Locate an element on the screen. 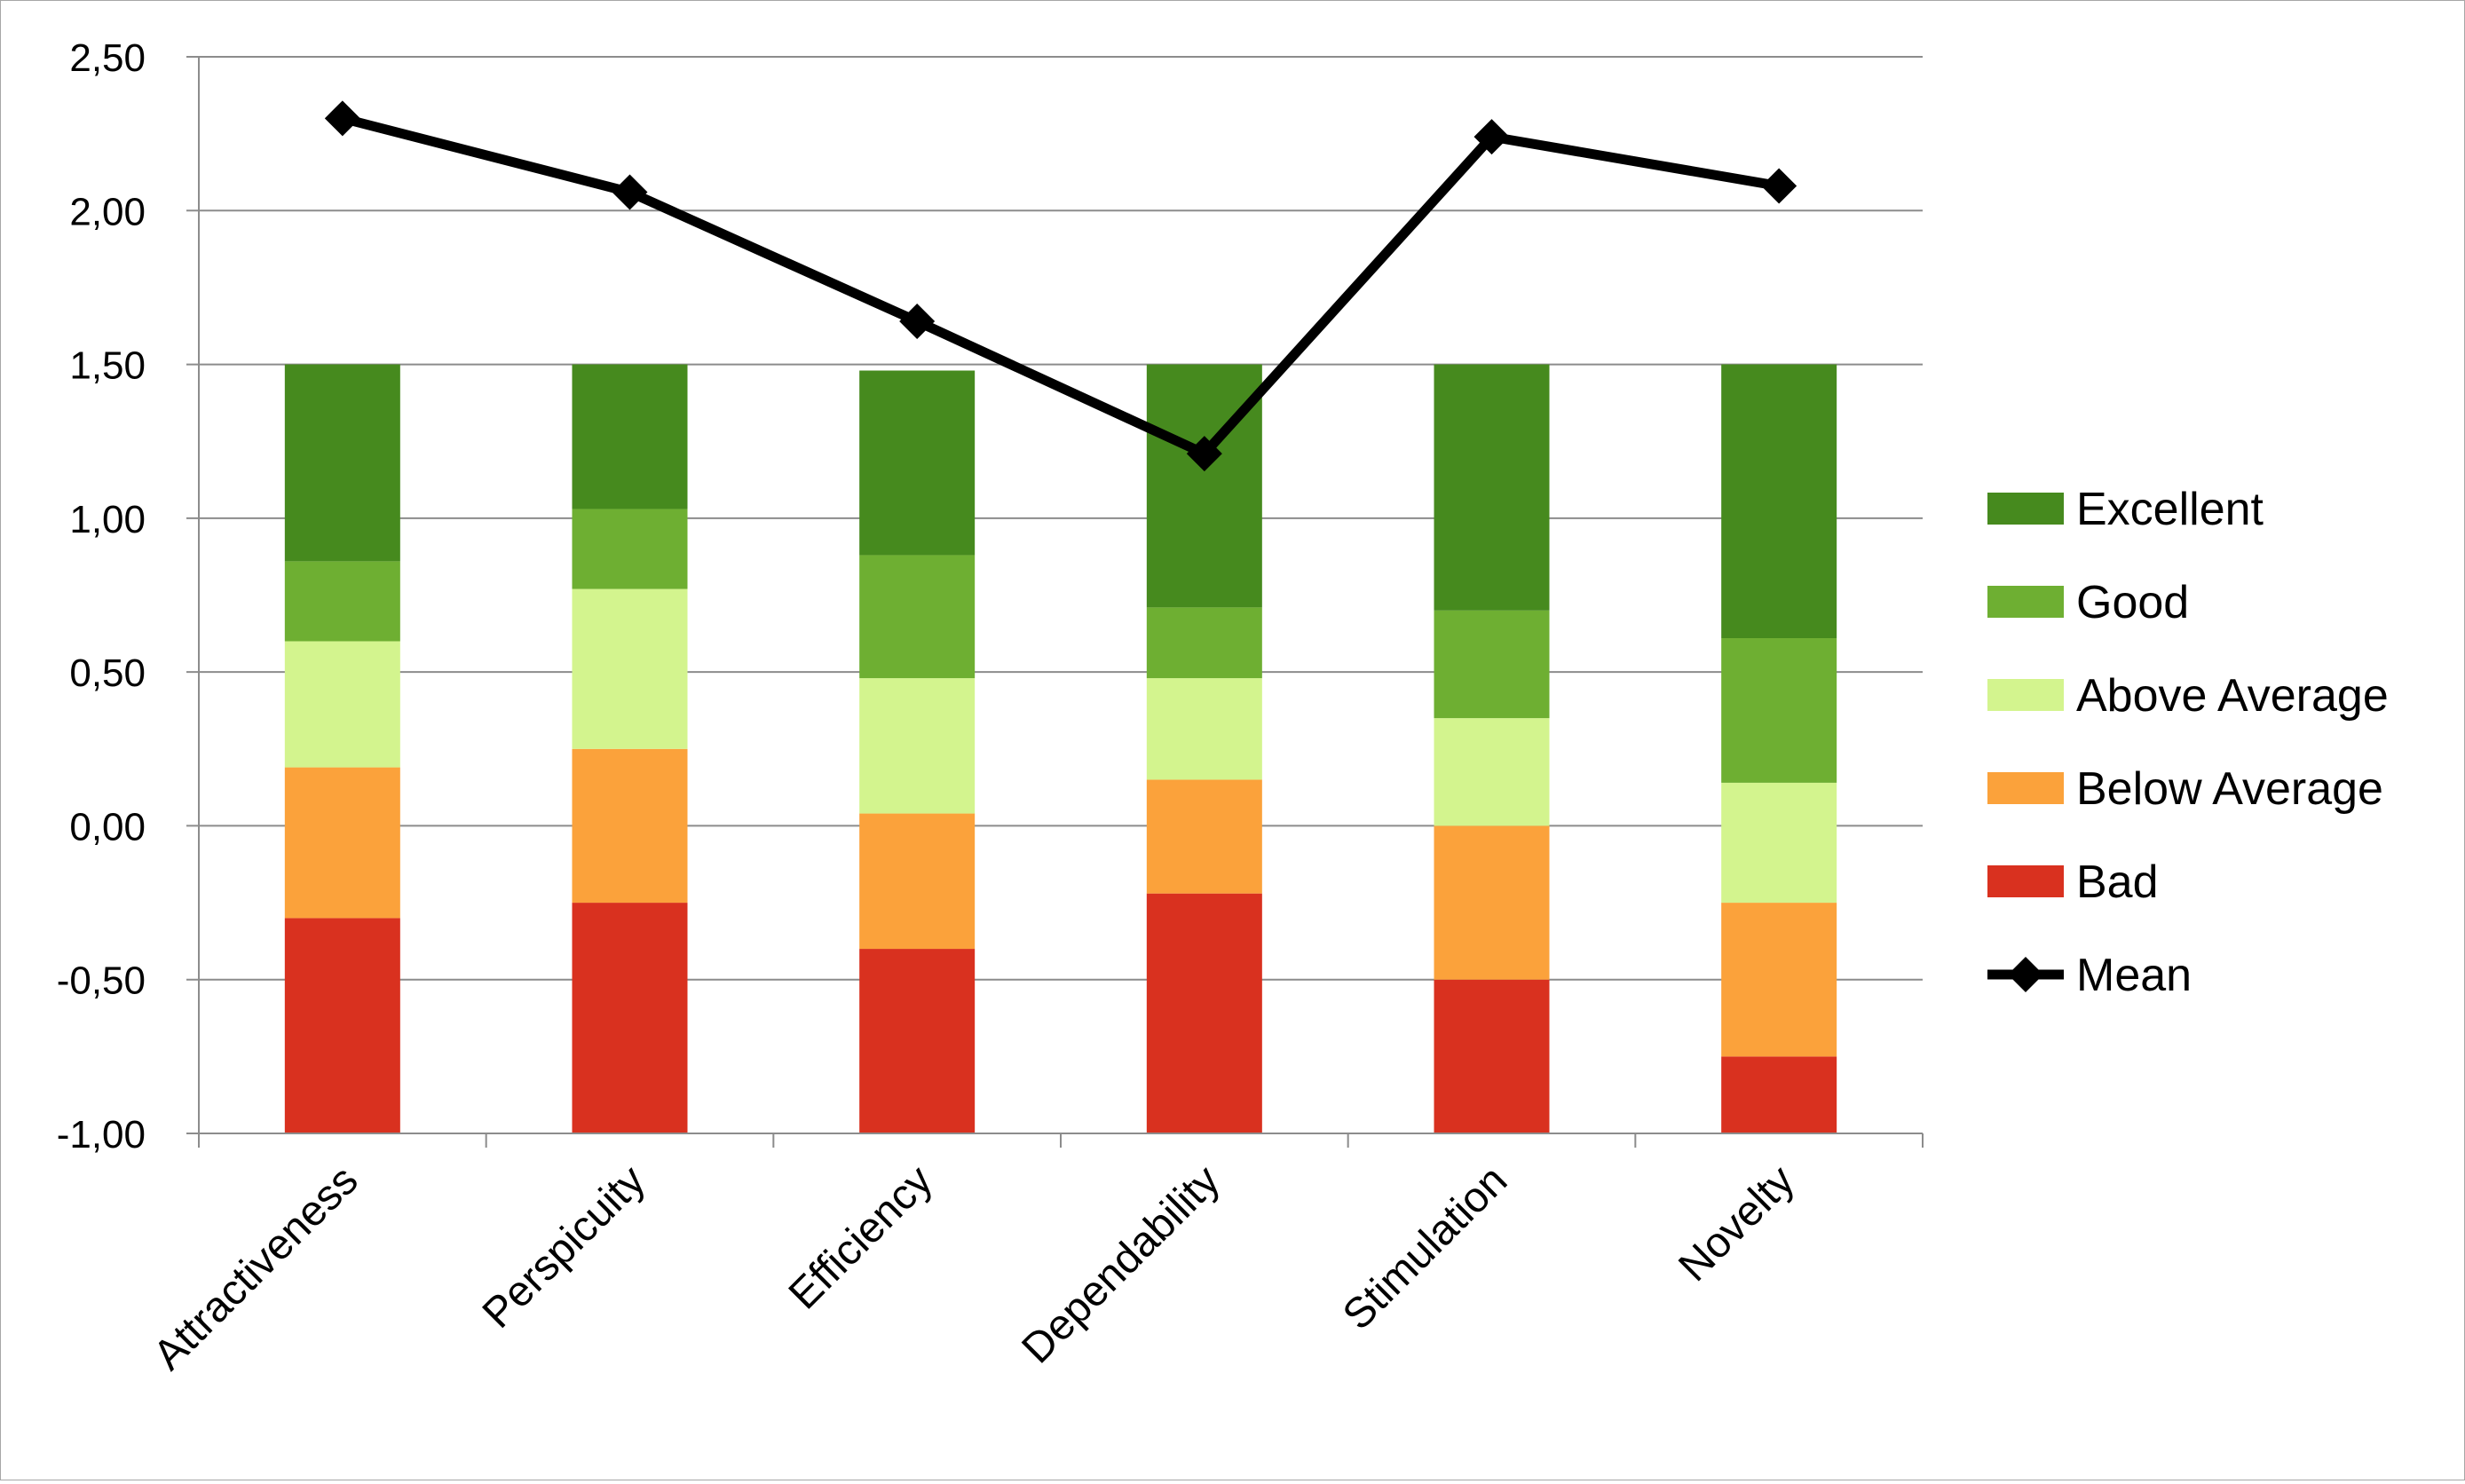 Image resolution: width=2465 pixels, height=1484 pixels. y-tick-label: 2,50 is located at coordinates (108, 58).